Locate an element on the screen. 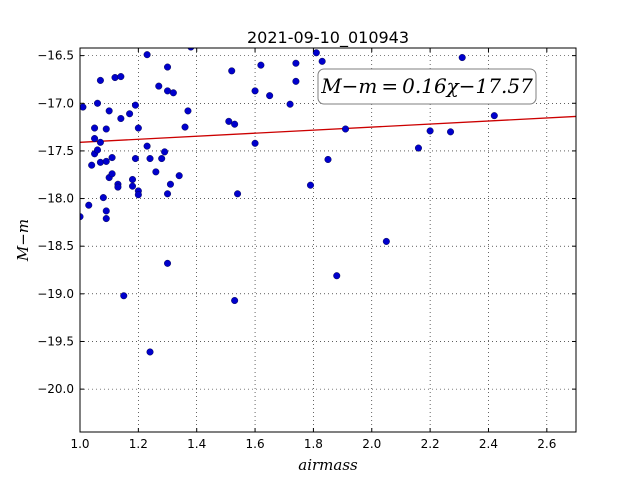  x-tick-label: 1.0 is located at coordinates (79, 444).